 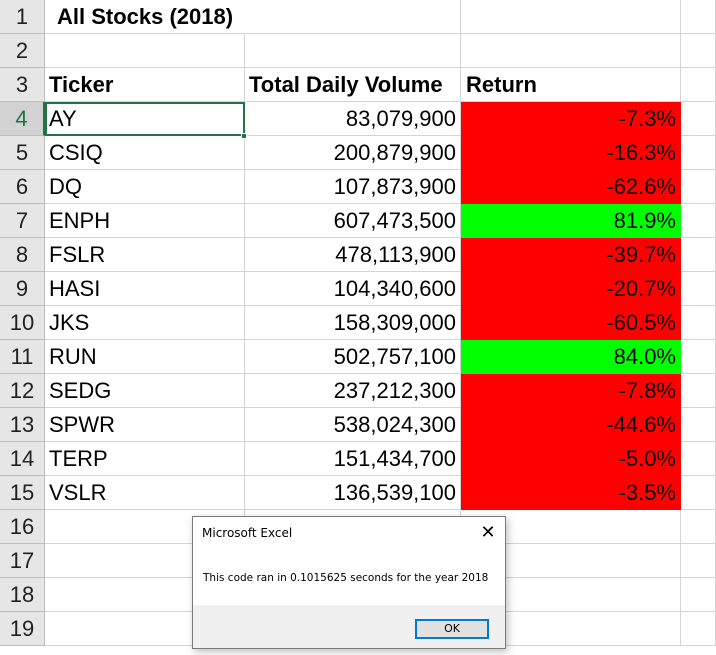 I want to click on volume-cell: 200,879,900, so click(x=353, y=153).